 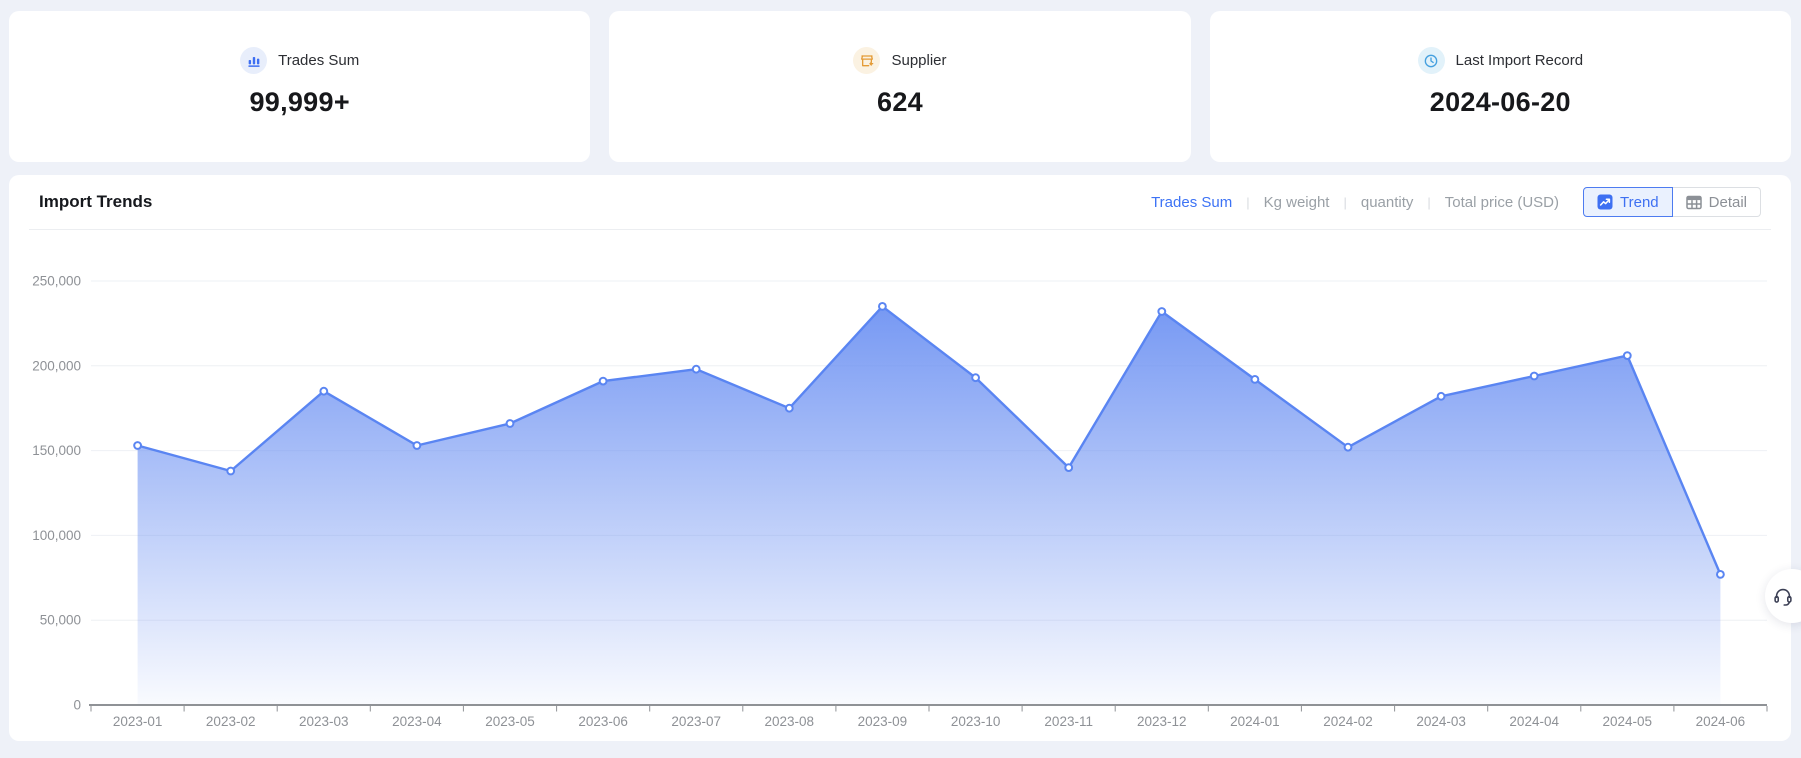 I want to click on svg-text: 2023-04, so click(x=417, y=721).